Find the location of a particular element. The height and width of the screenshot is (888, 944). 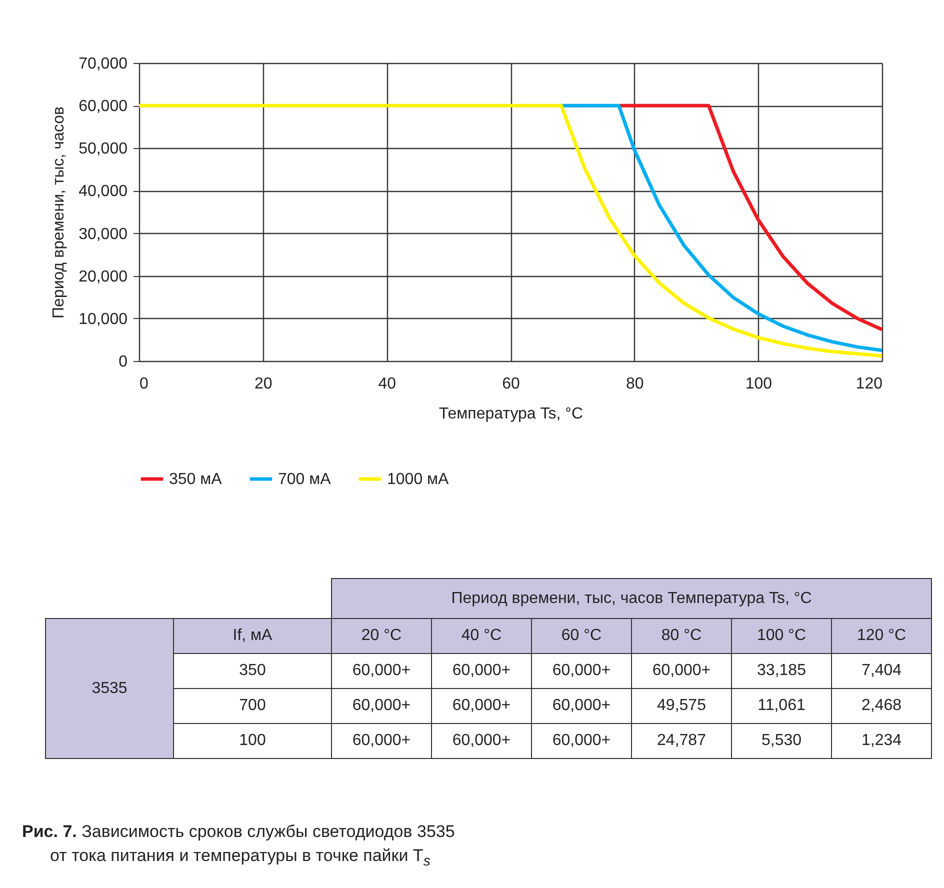

text: 7,404 is located at coordinates (882, 671).